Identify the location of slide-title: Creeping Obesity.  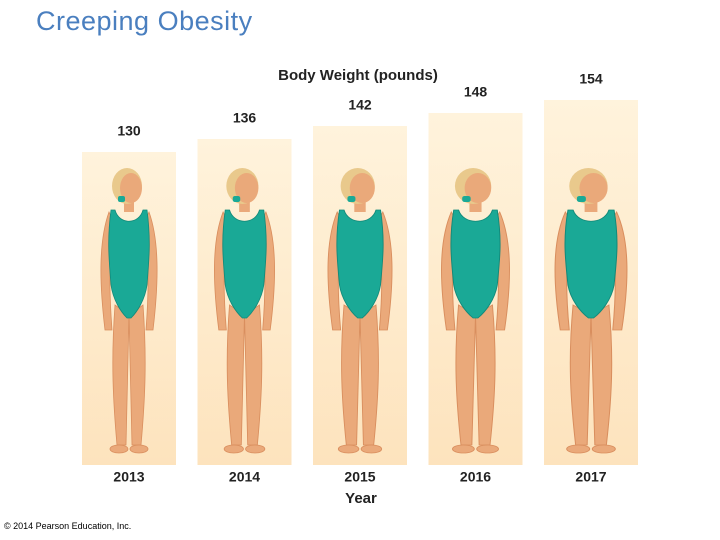
(144, 21).